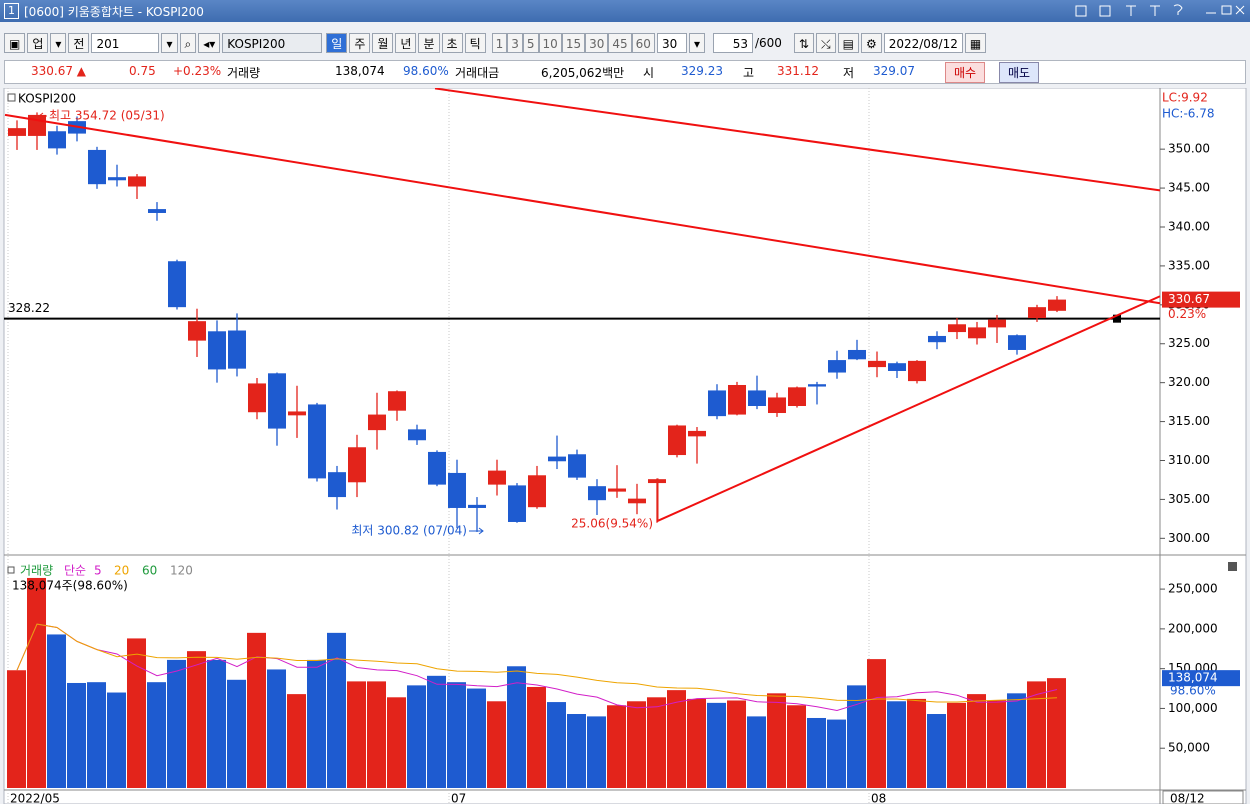 The width and height of the screenshot is (1250, 804). Describe the element at coordinates (530, 43) in the screenshot. I see `interval-button: 5` at that location.